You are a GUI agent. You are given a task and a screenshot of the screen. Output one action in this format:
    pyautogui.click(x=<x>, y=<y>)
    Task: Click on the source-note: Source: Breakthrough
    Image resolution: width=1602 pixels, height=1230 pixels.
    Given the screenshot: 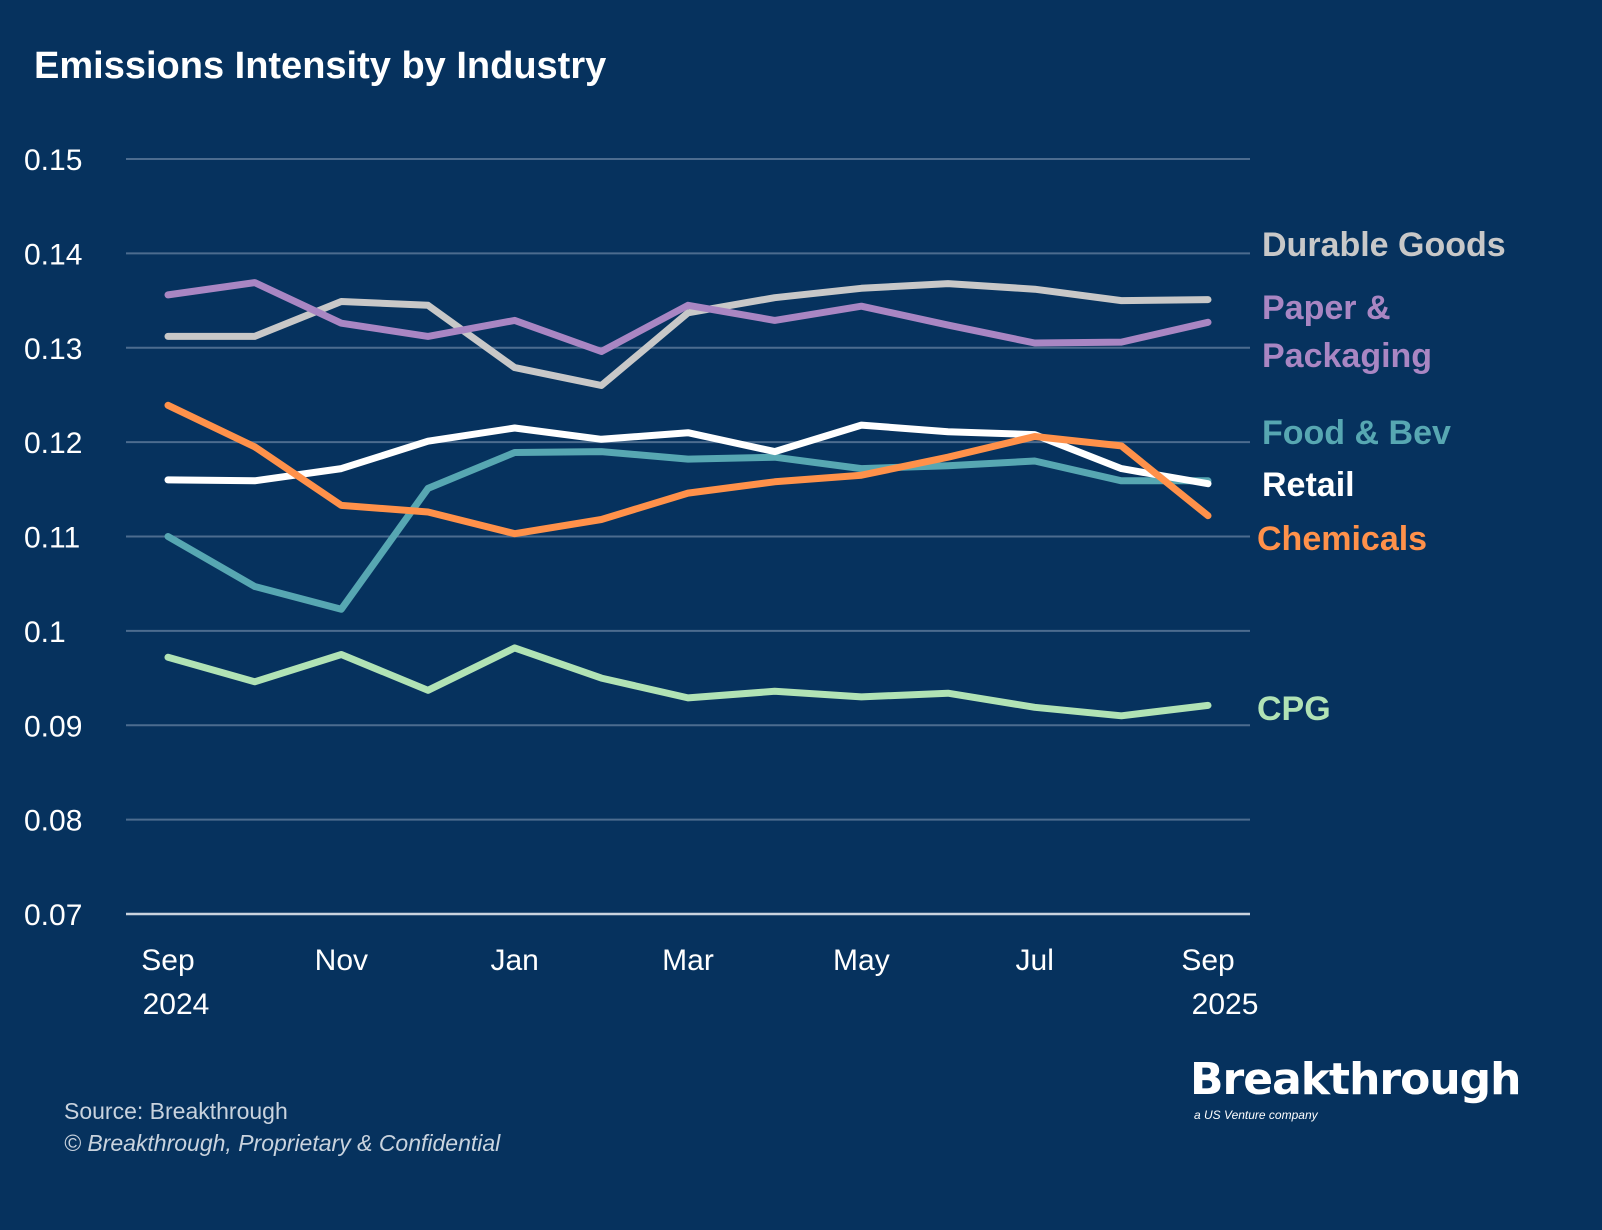 What is the action you would take?
    pyautogui.click(x=176, y=1111)
    